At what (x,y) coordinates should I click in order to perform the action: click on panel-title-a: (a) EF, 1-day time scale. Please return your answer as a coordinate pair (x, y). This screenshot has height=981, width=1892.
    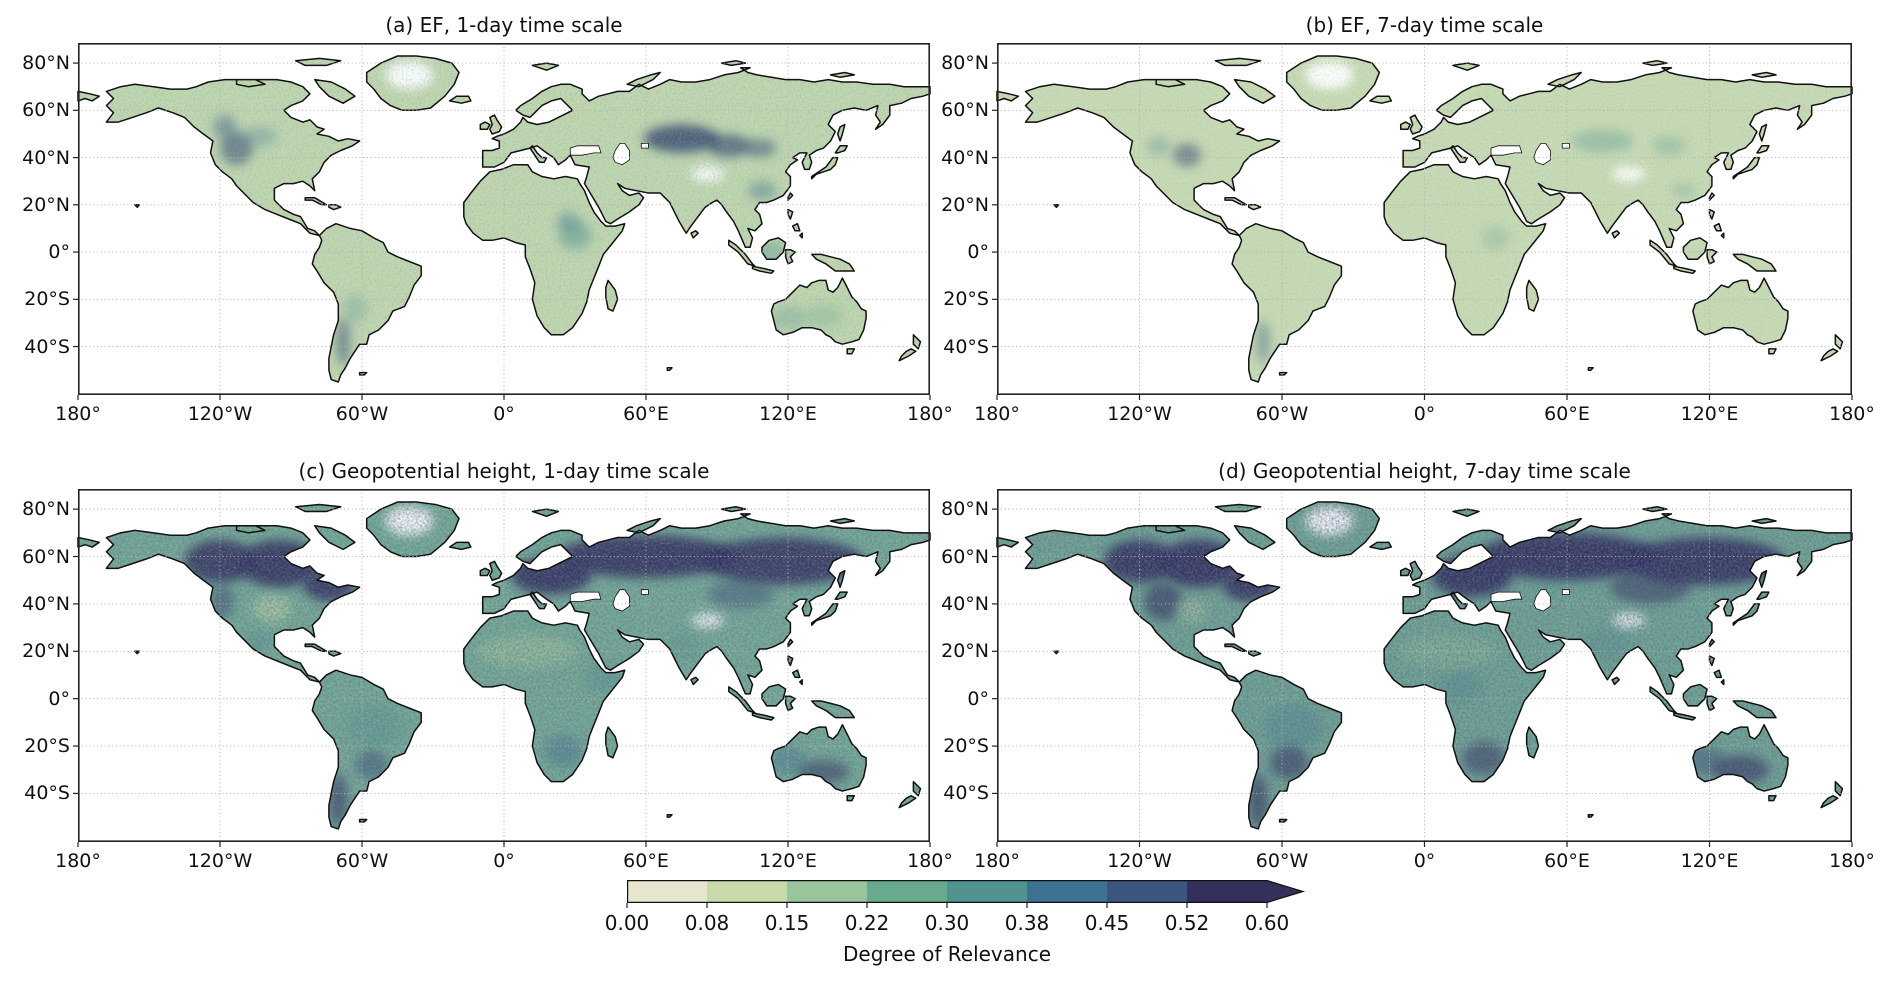
    Looking at the image, I should click on (504, 25).